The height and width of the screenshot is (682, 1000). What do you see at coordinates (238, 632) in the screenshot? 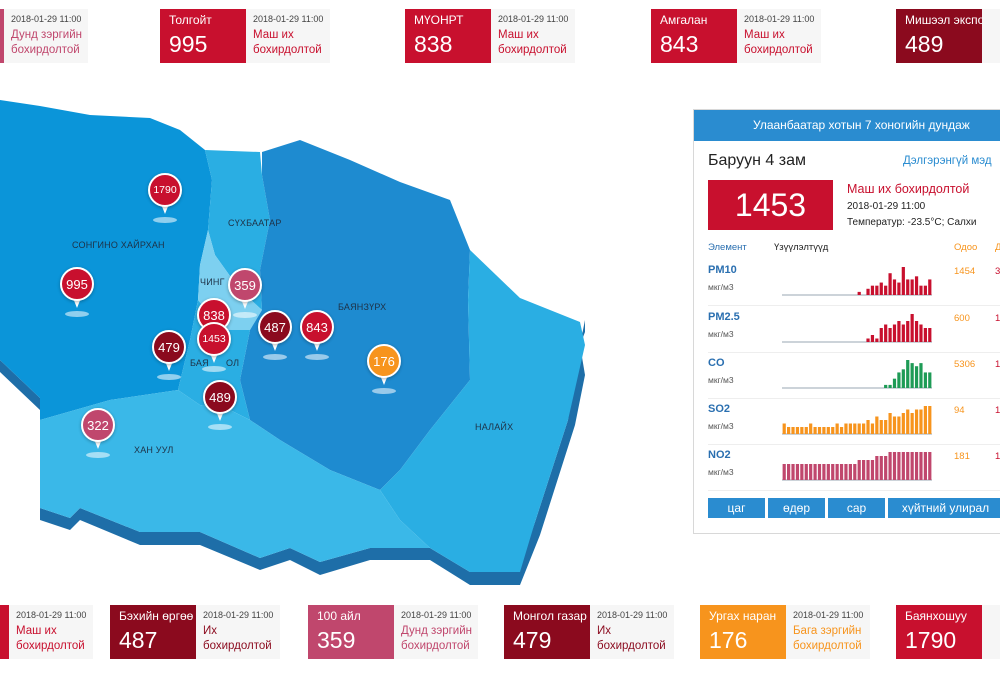
I see `station-info: 2018-01-29 11:00 Их бохирдолтой` at bounding box center [238, 632].